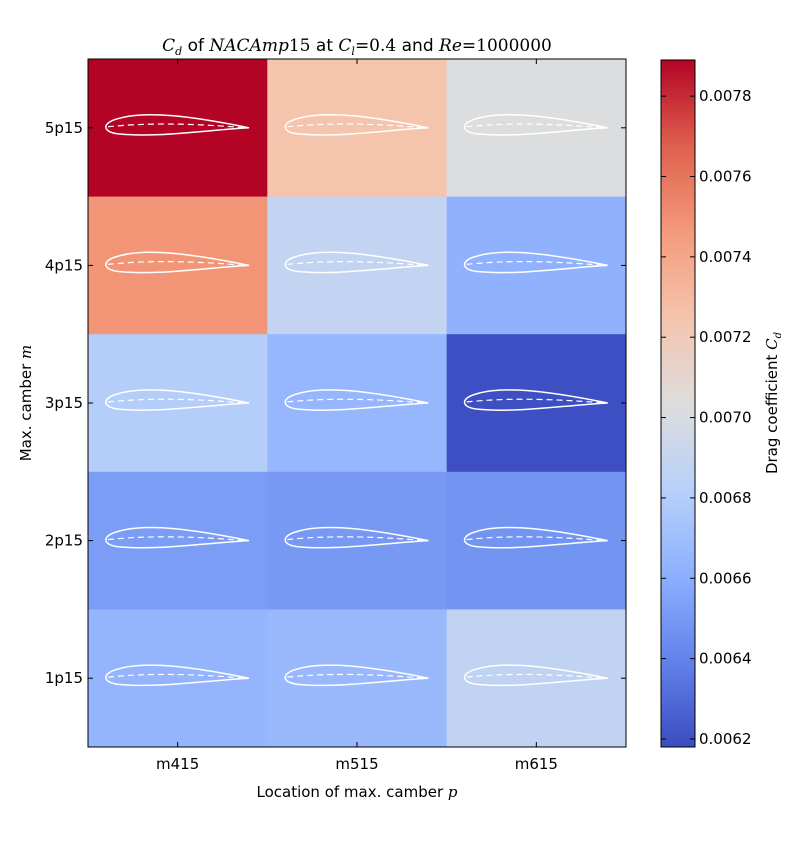  What do you see at coordinates (536, 764) in the screenshot?
I see `x-tick-label: m615` at bounding box center [536, 764].